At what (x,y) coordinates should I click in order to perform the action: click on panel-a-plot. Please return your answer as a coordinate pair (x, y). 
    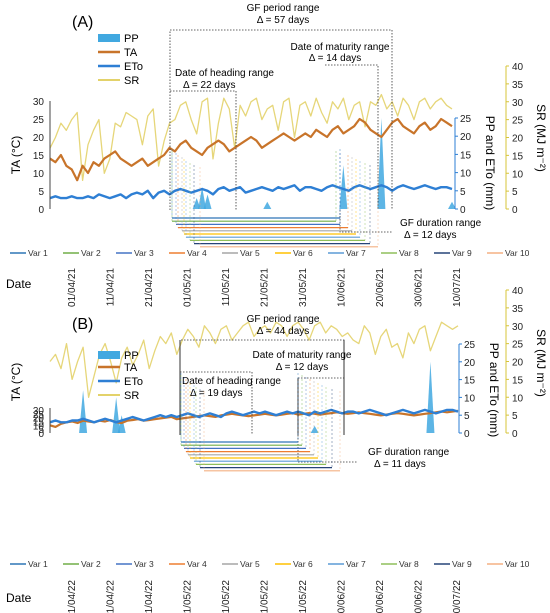
    Looking at the image, I should click on (252, 151).